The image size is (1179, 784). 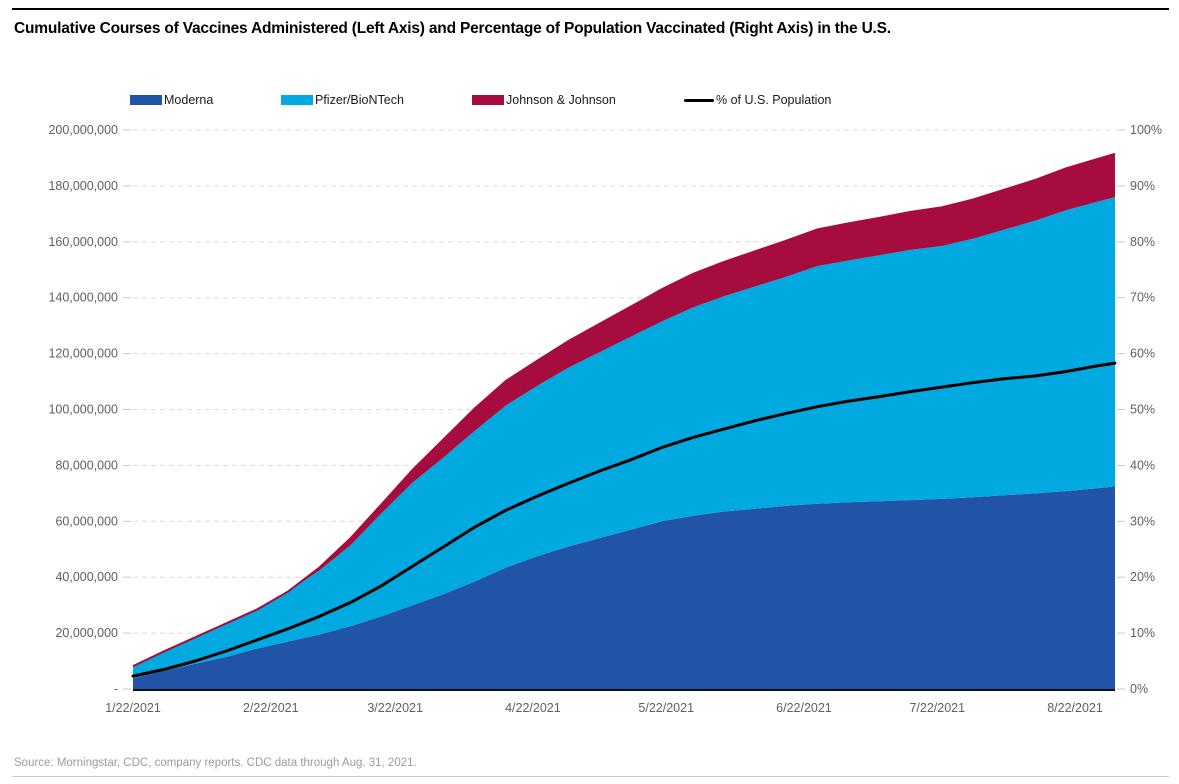 What do you see at coordinates (533, 708) in the screenshot?
I see `x-axis-label: 4/22/2021` at bounding box center [533, 708].